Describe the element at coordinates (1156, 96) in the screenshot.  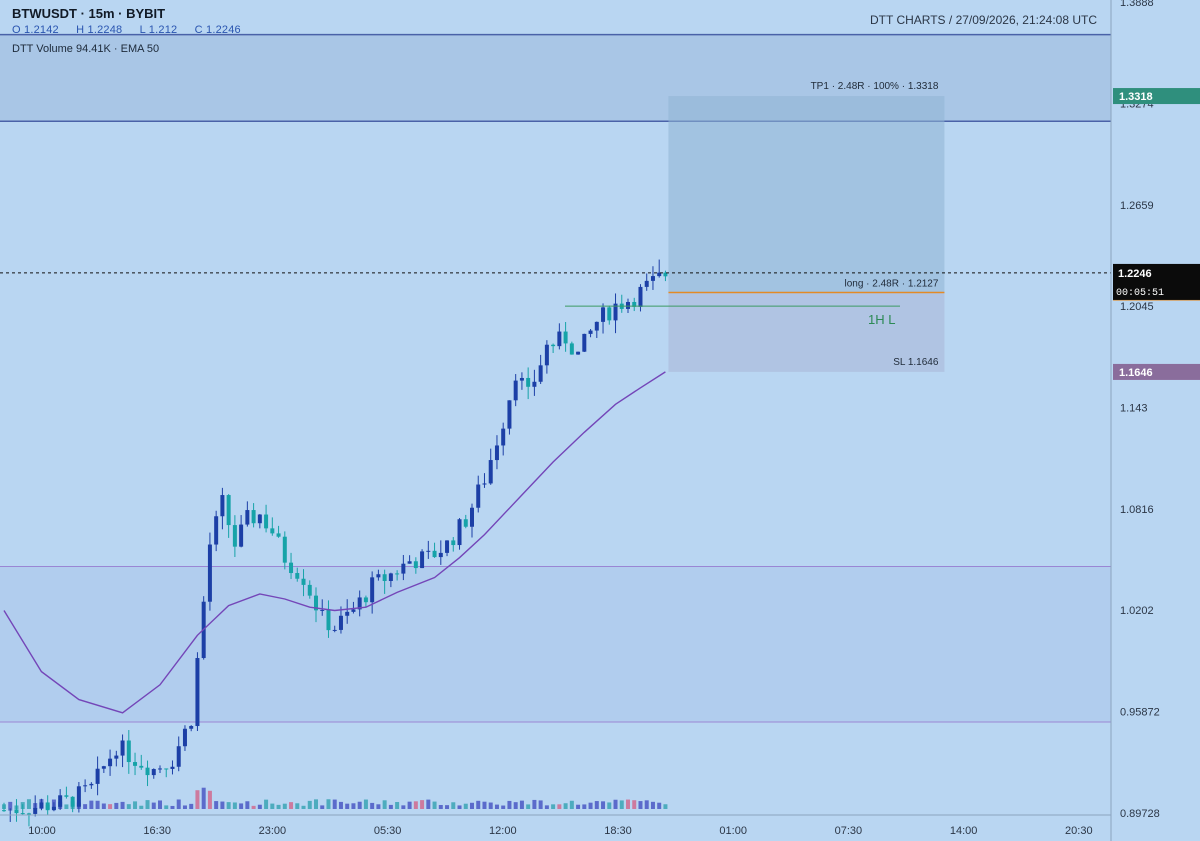
I see `tp-price-tag-bg` at that location.